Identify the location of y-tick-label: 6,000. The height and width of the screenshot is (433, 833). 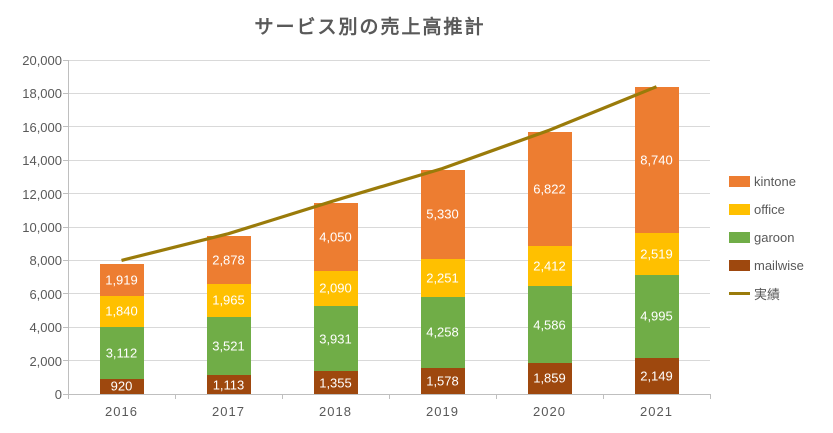
(45, 294).